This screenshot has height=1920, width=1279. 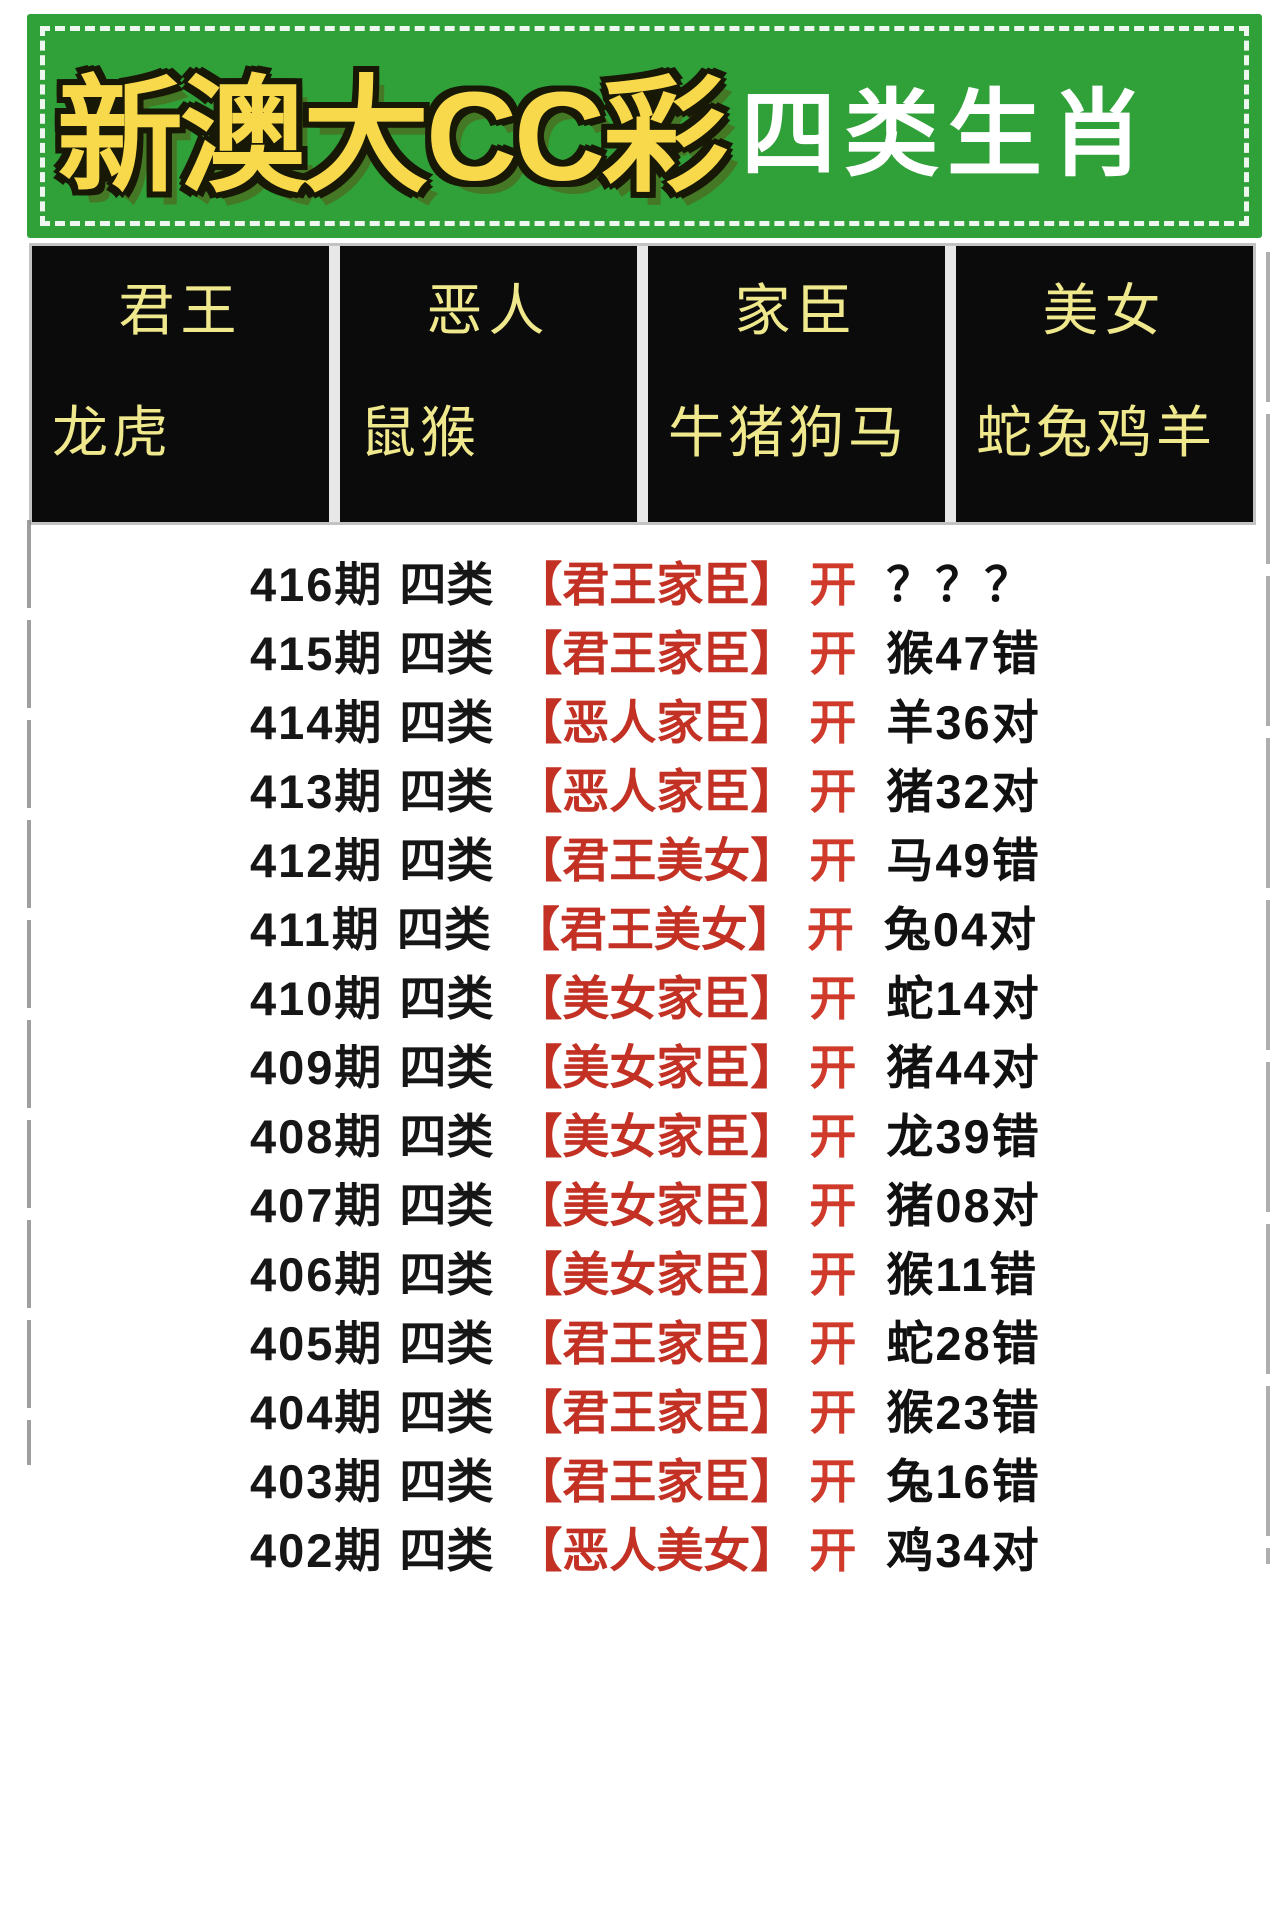 I want to click on result-period: 408期, so click(x=317, y=1136).